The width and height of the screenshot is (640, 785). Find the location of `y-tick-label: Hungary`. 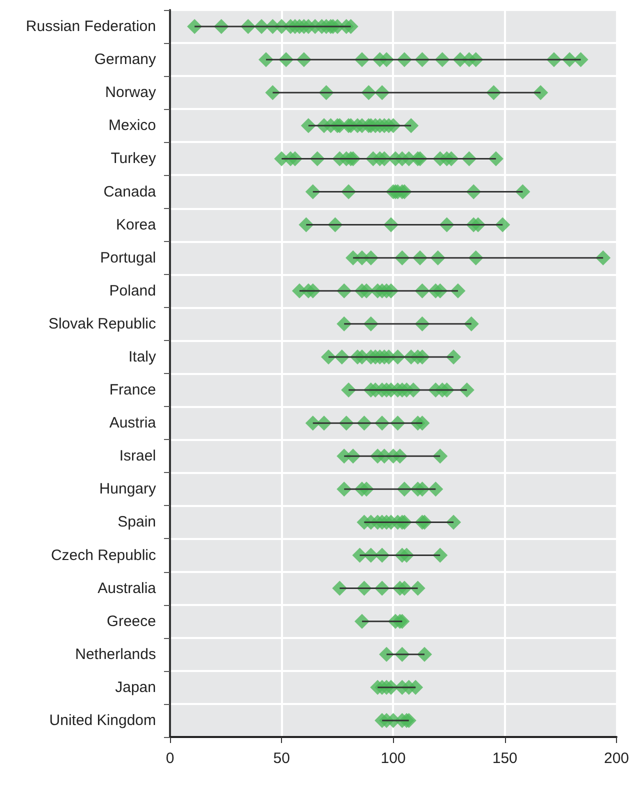

y-tick-label: Hungary is located at coordinates (127, 489).